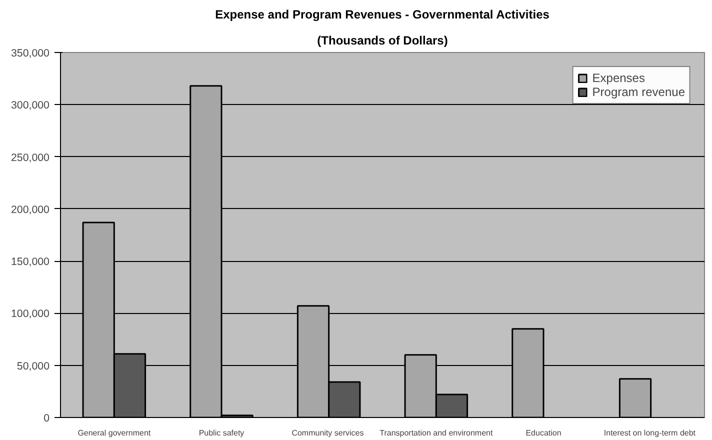  Describe the element at coordinates (638, 92) in the screenshot. I see `legend-label: Program revenue` at that location.